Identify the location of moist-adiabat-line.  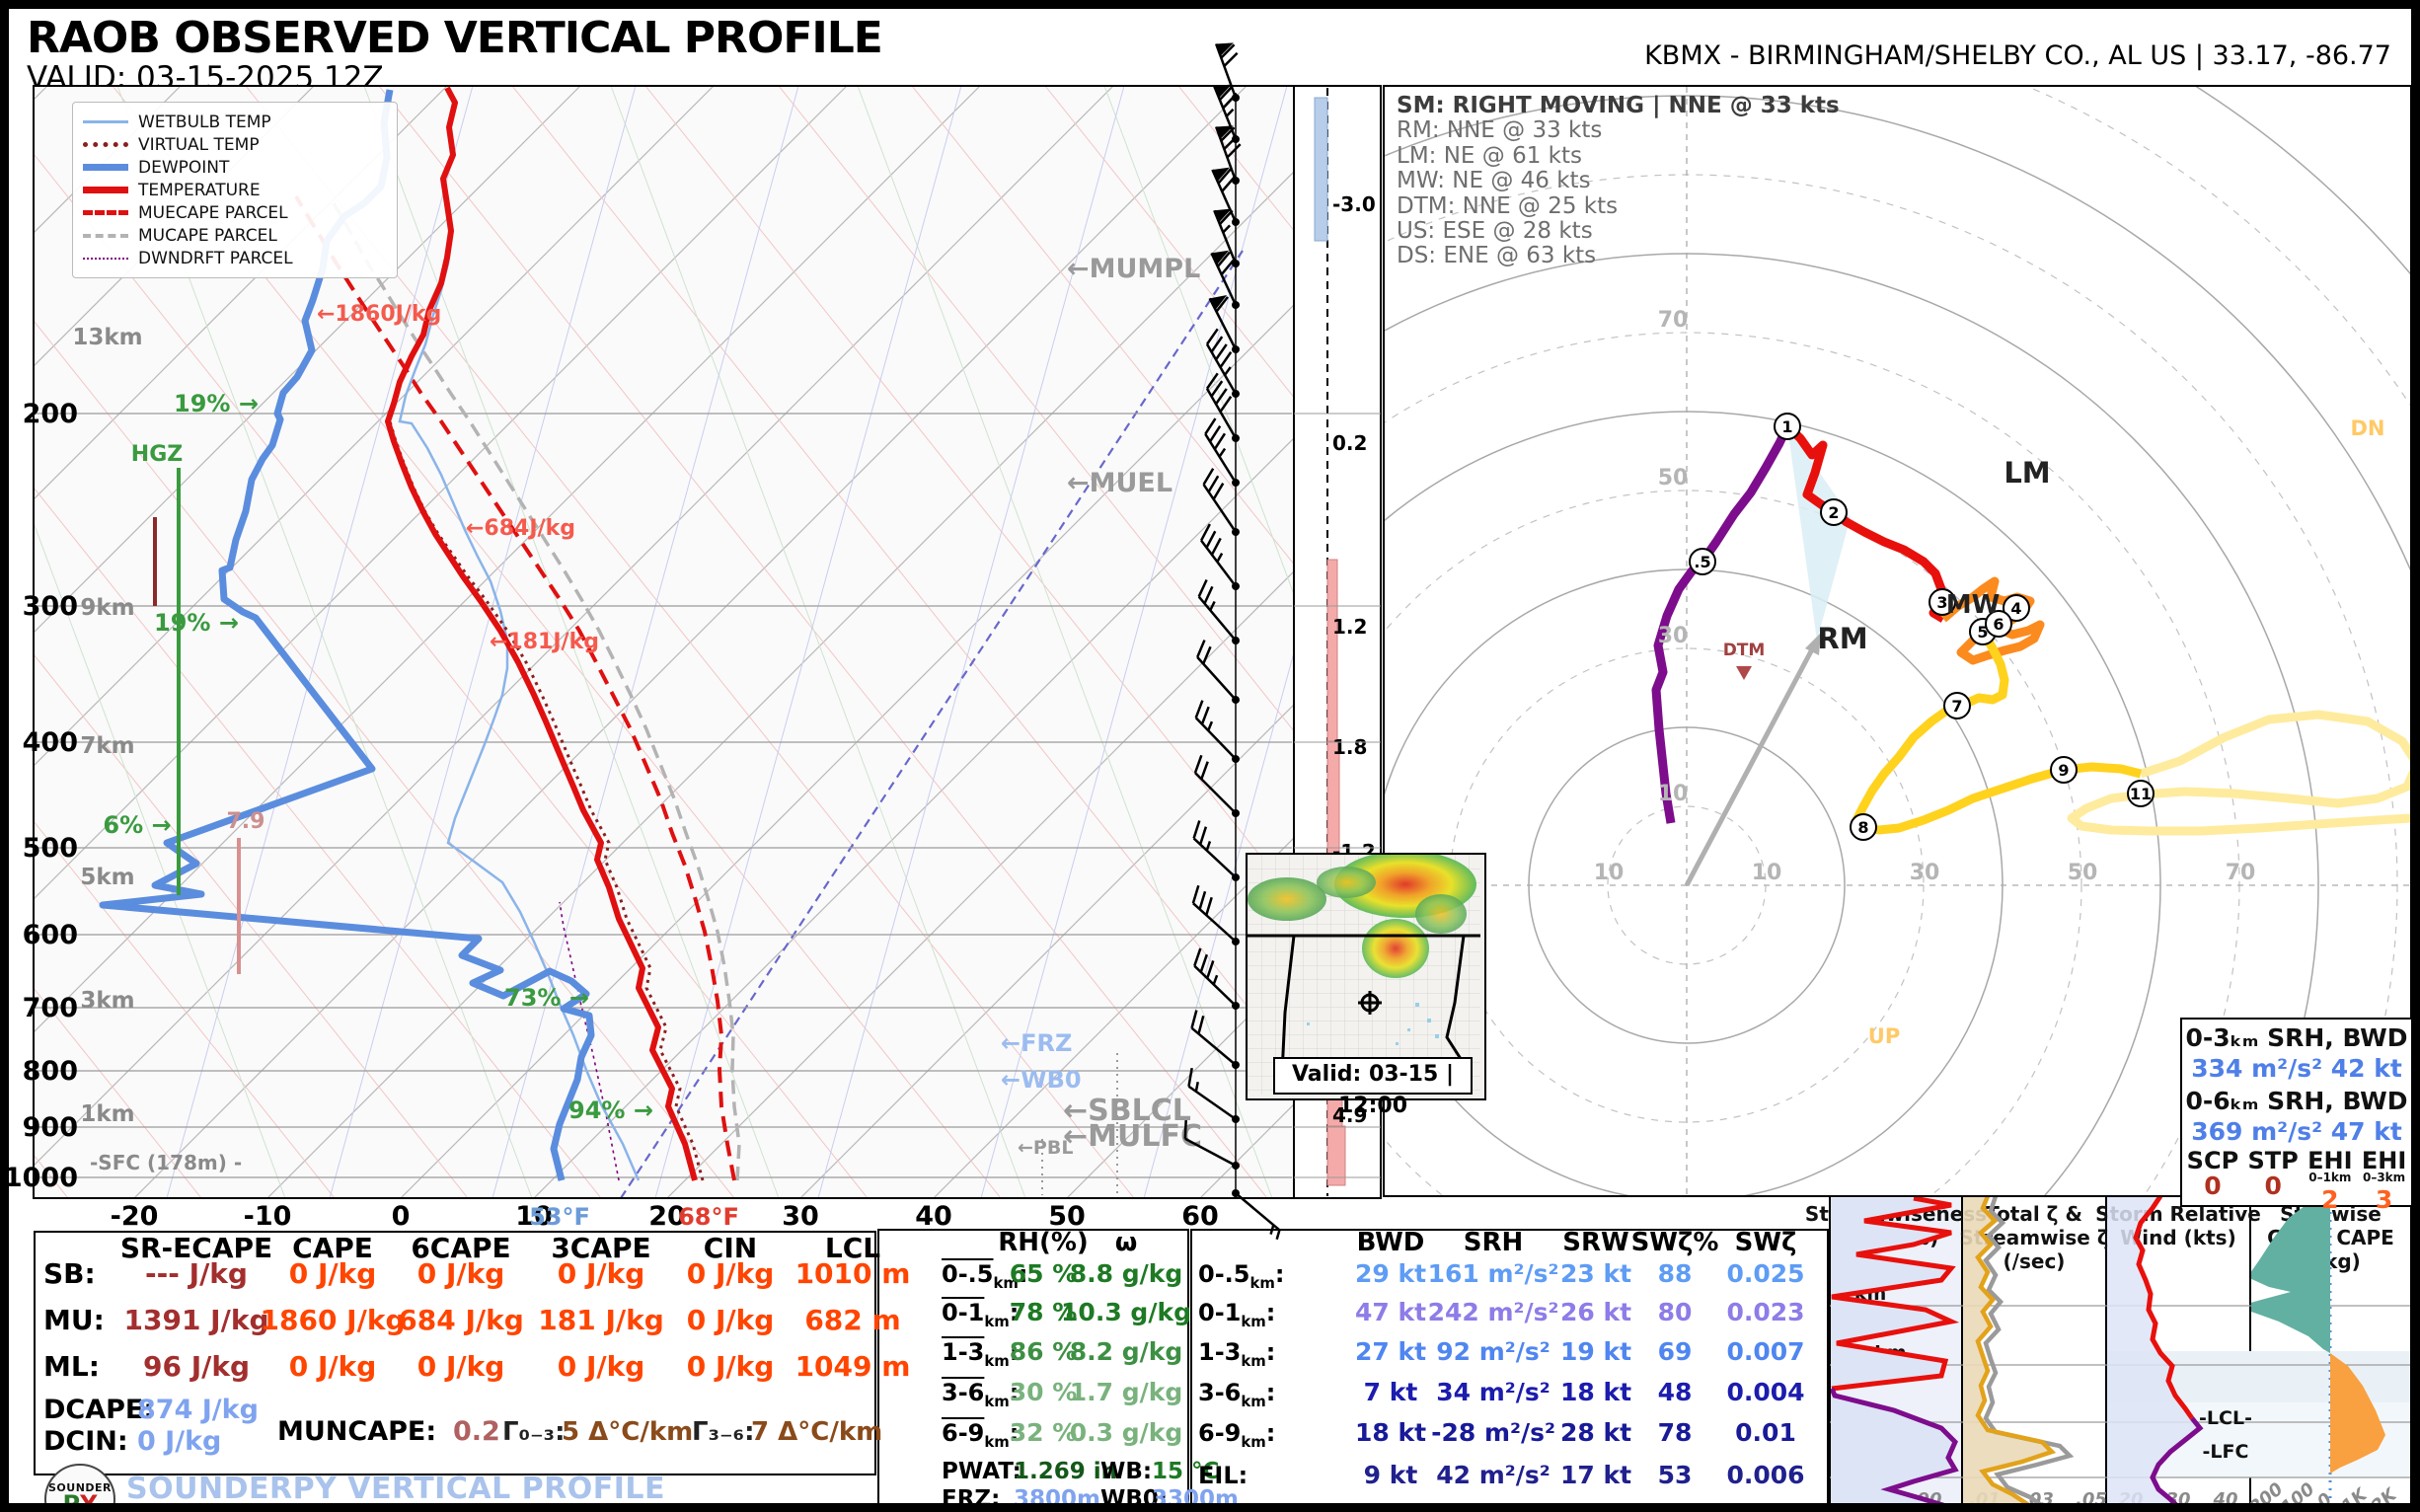
(1198, 340).